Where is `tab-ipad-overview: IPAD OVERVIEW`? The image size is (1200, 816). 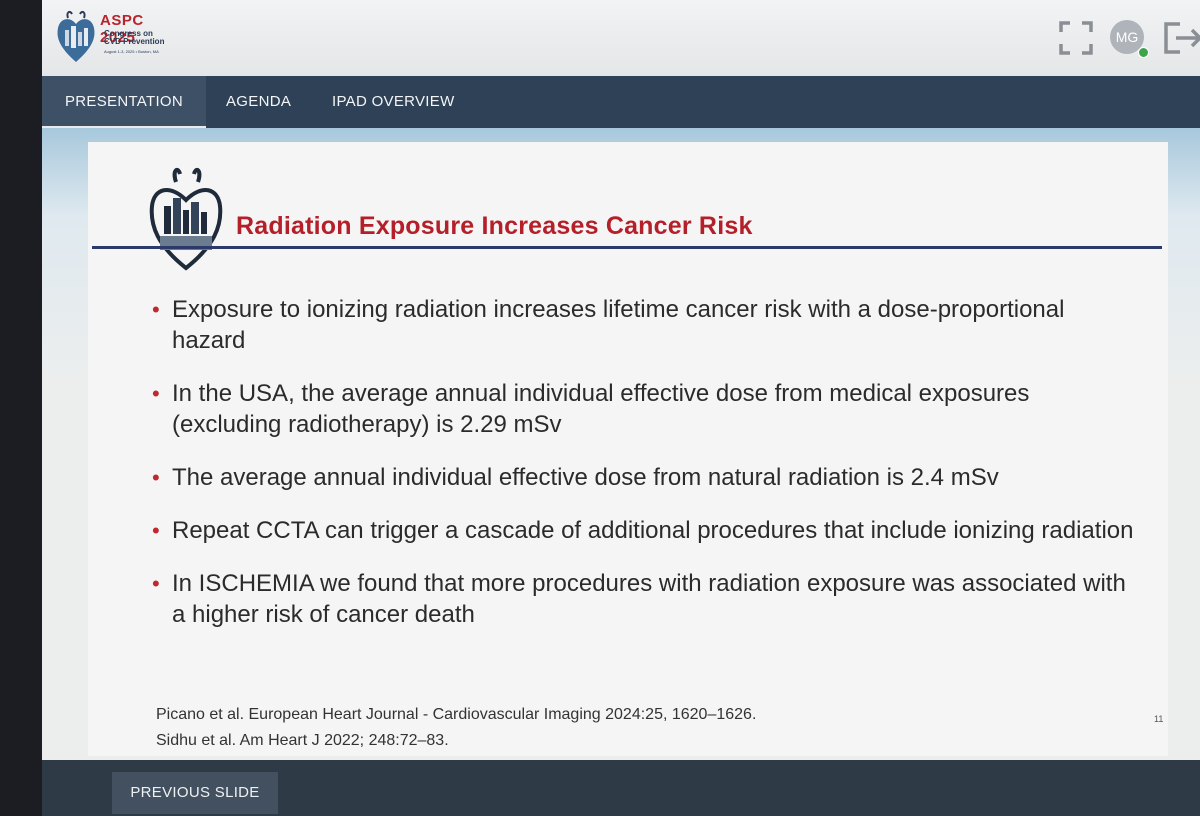
tab-ipad-overview: IPAD OVERVIEW is located at coordinates (393, 101).